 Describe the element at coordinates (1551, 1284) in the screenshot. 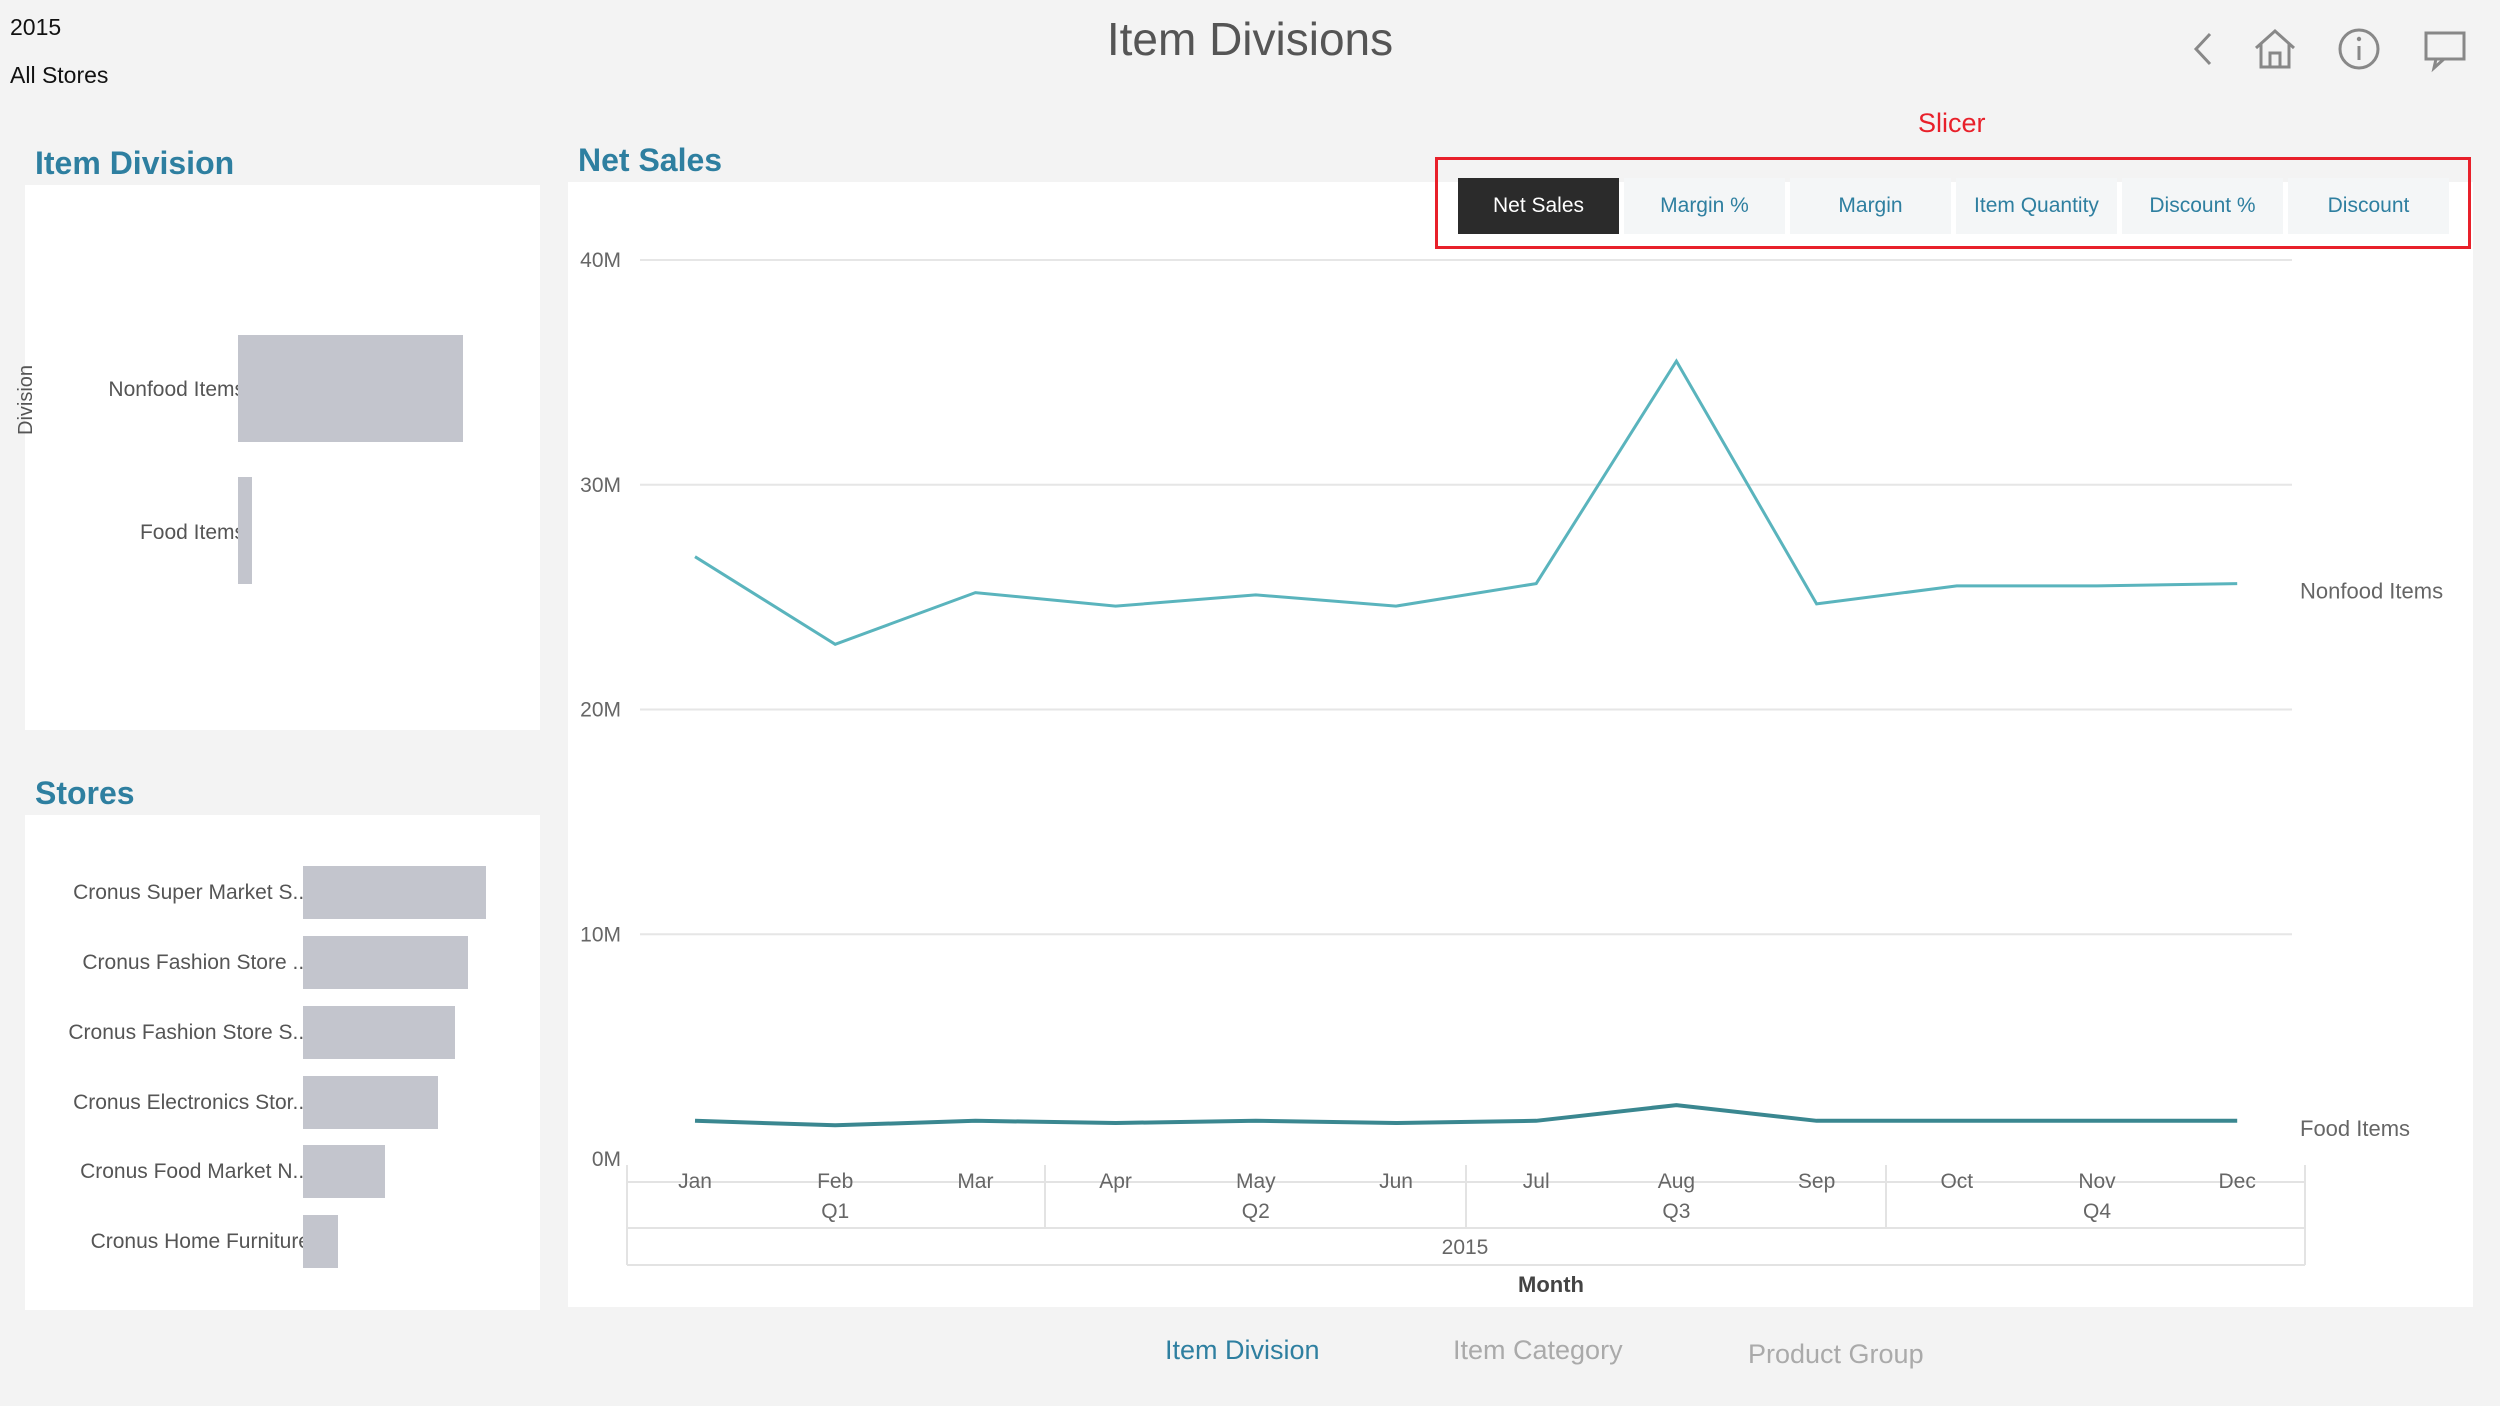

I see `x-axis-title: Month` at that location.